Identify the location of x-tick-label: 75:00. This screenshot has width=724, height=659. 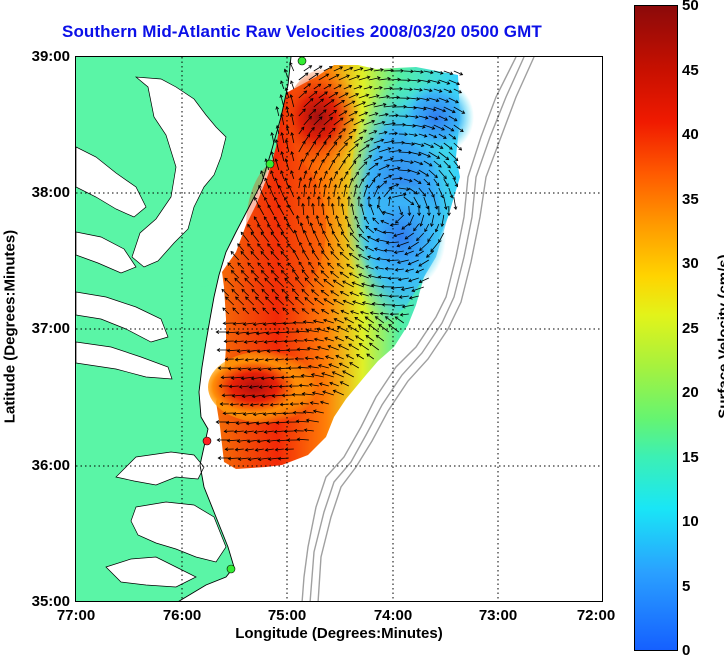
(287, 615).